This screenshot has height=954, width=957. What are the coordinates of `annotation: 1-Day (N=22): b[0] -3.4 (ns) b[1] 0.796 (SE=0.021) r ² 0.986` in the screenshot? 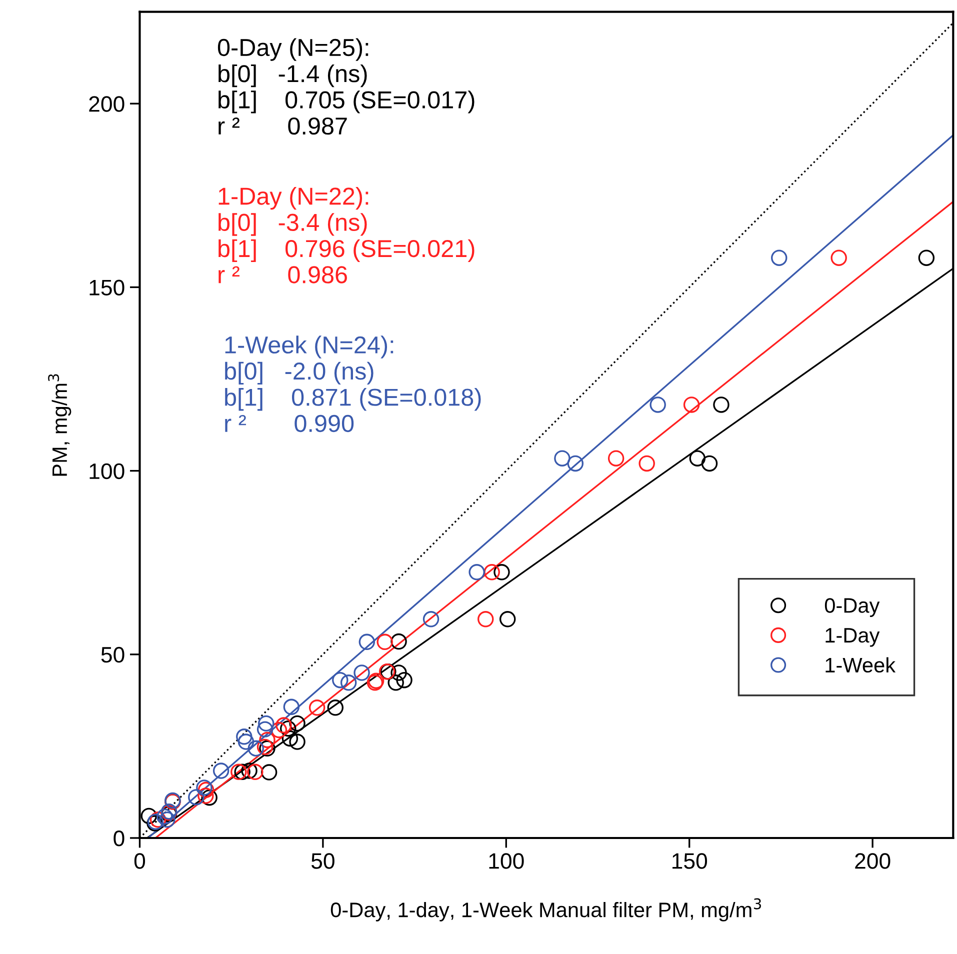 It's located at (346, 235).